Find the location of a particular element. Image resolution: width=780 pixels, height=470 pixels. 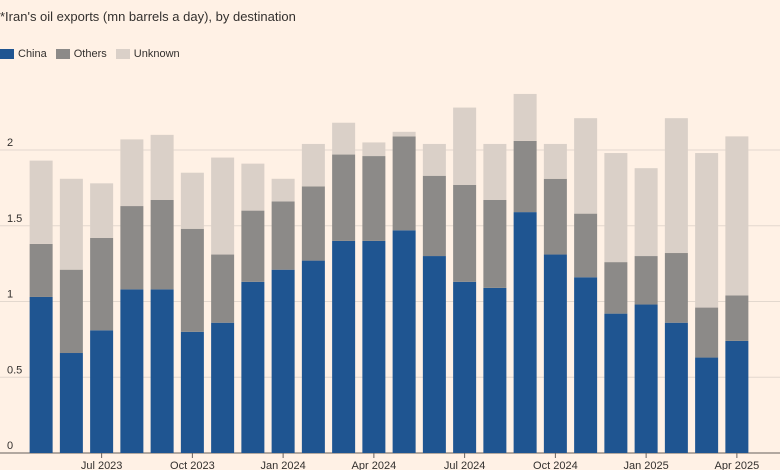

x-tick-label: Jul 2024 is located at coordinates (465, 465).